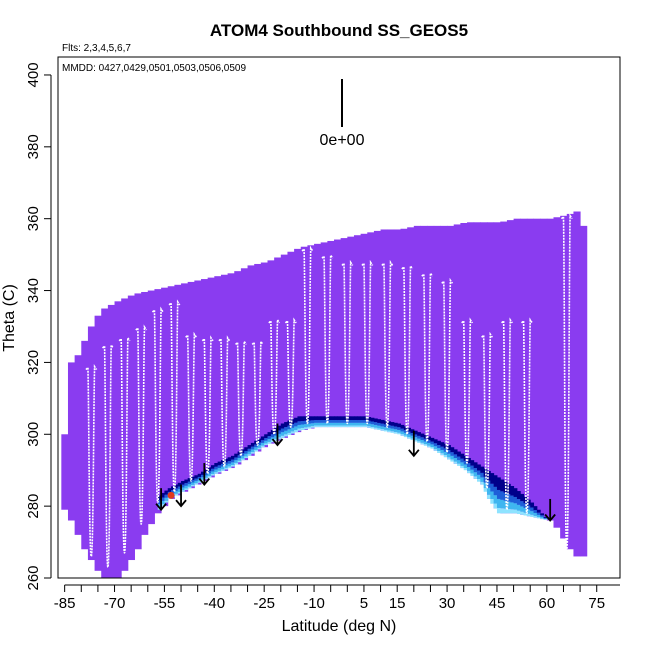 This screenshot has width=650, height=650. I want to click on y-tick-label: 320, so click(33, 362).